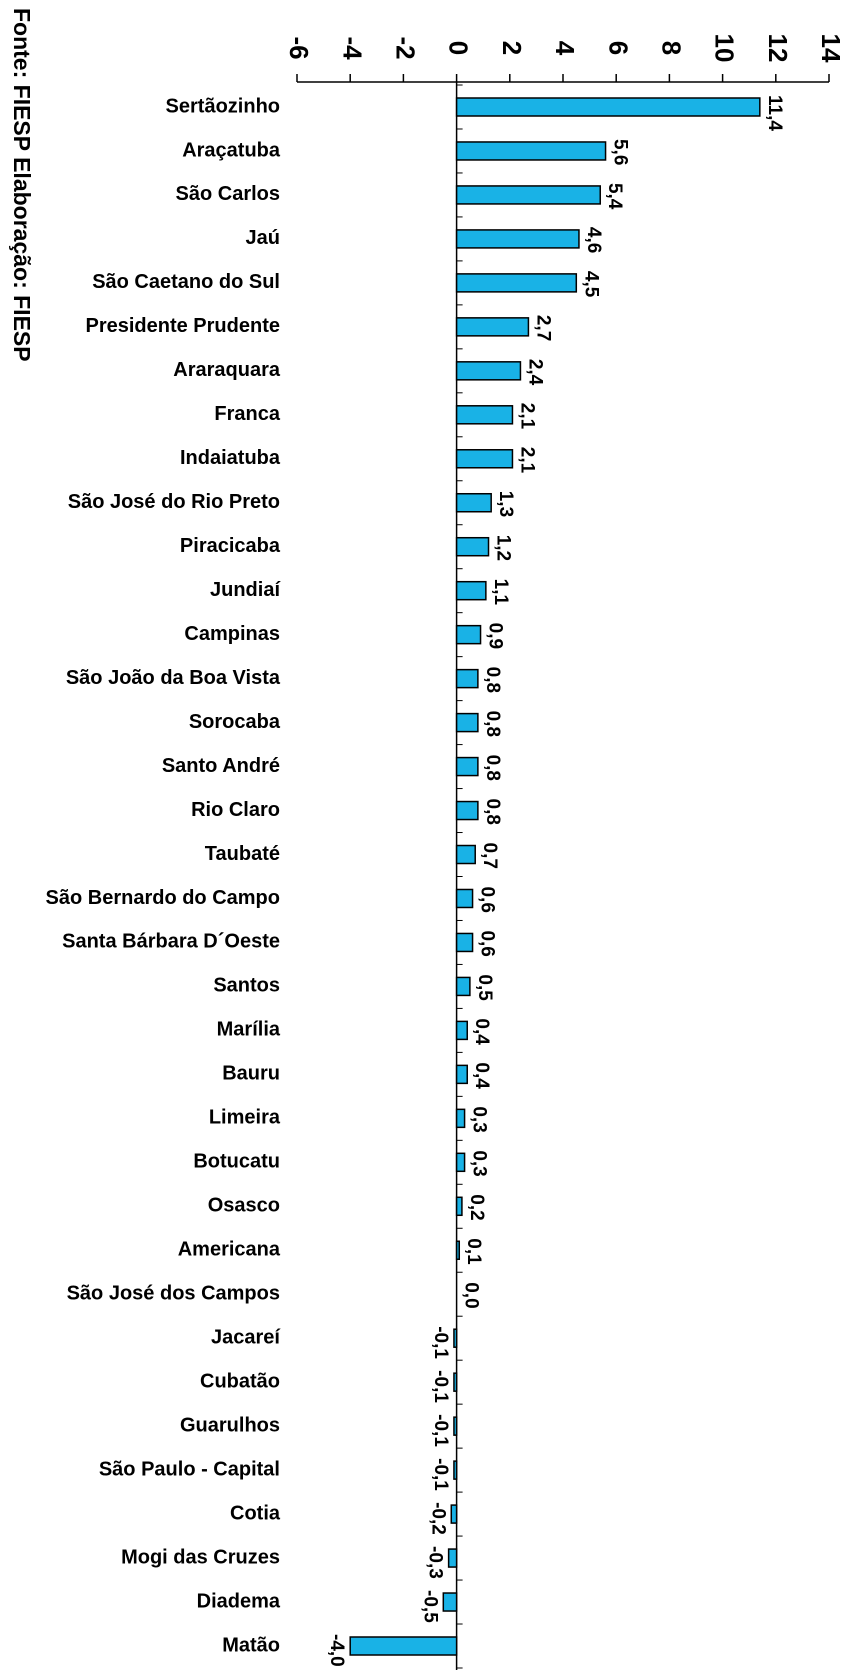 The height and width of the screenshot is (1680, 856). Describe the element at coordinates (247, 414) in the screenshot. I see `category-label: Franca` at that location.